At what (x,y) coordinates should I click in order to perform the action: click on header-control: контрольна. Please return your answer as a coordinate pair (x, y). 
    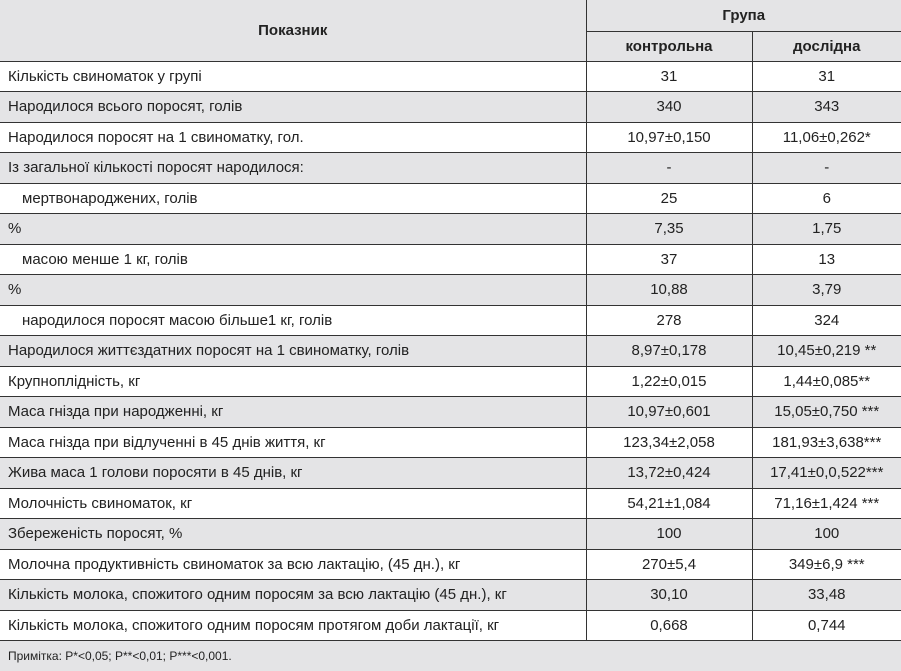
    Looking at the image, I should click on (668, 46).